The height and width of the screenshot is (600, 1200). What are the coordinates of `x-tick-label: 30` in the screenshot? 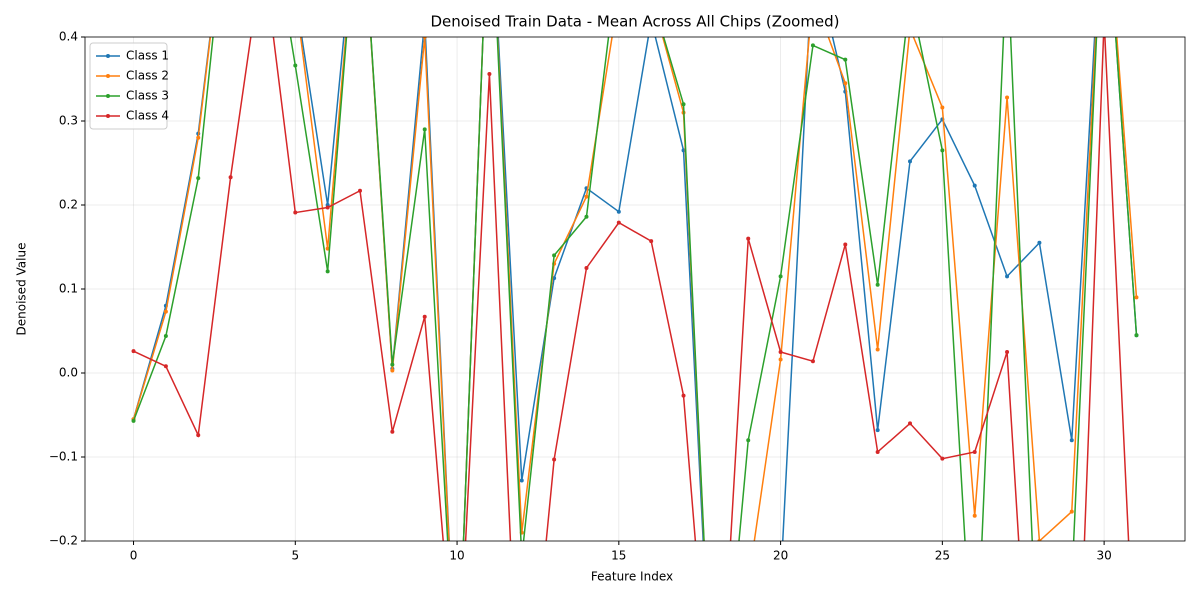 It's located at (1103, 556).